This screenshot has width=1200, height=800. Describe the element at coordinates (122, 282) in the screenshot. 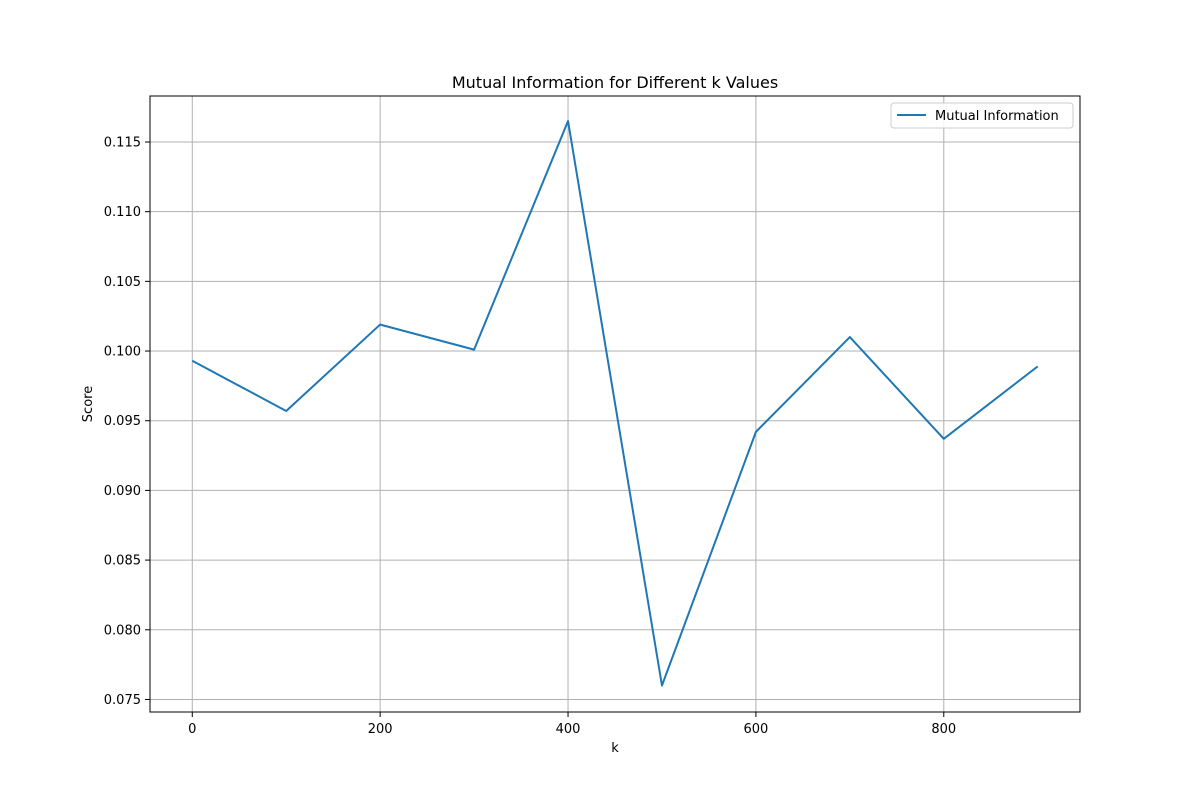

I see `y-tick-label: 0.105` at that location.